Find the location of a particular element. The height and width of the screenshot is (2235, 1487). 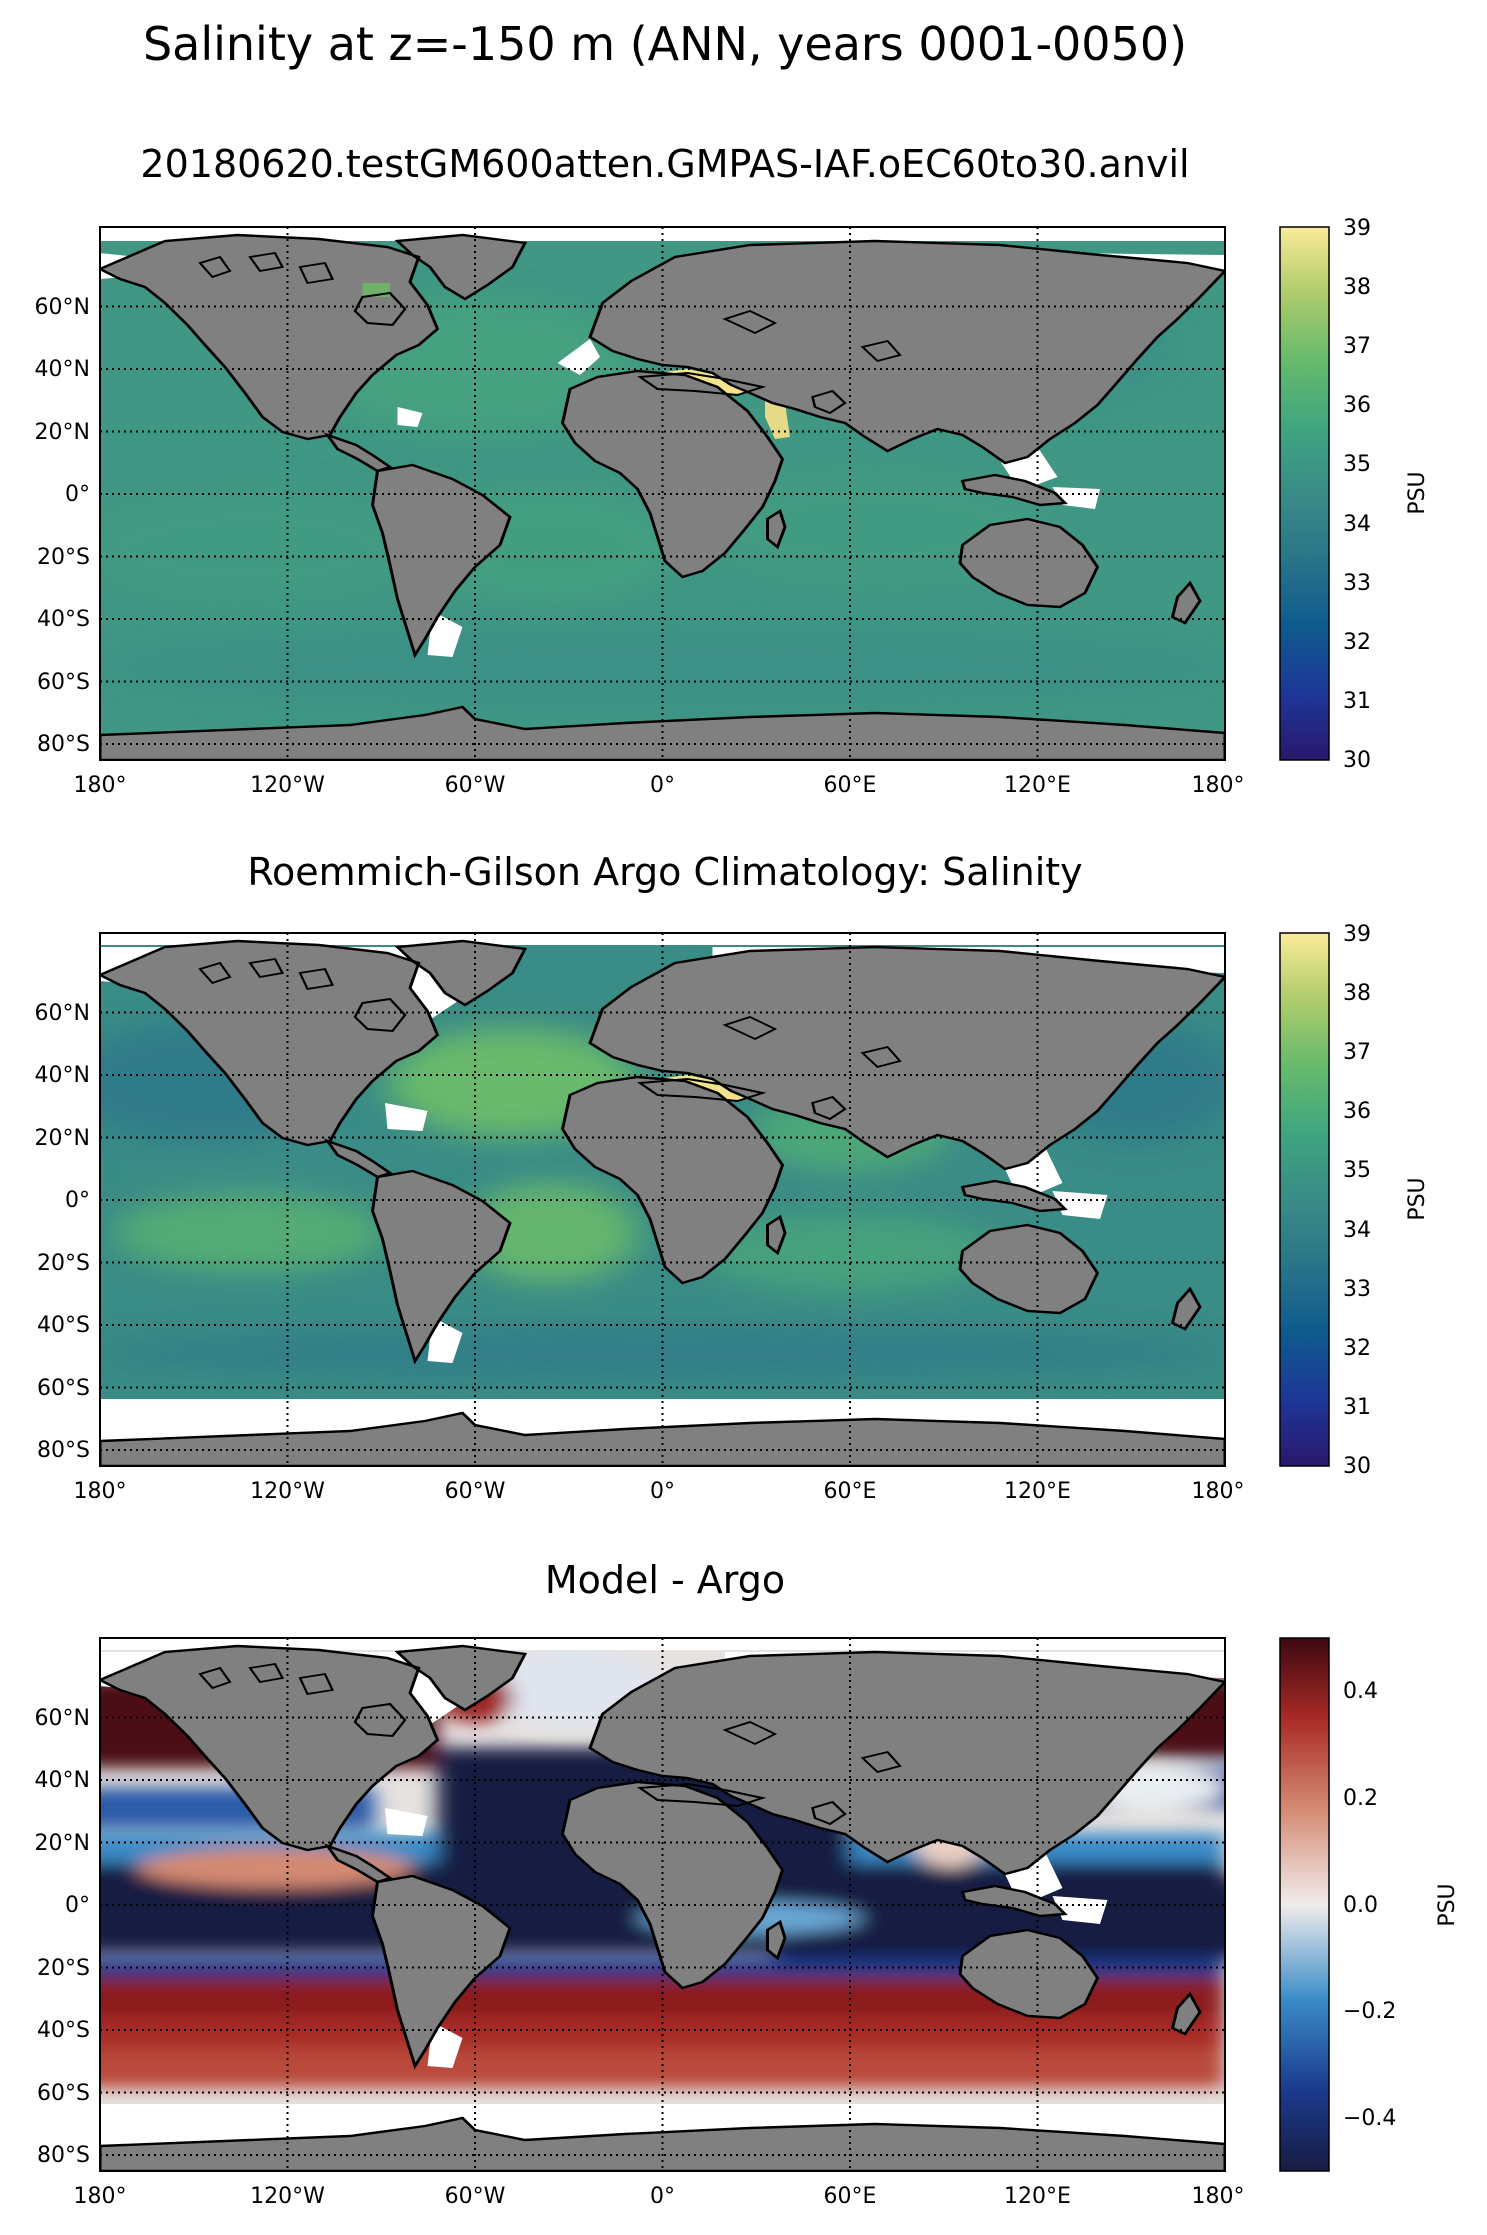

panel-1-lat-ticks: 60°N 40°N 20°N 0° 20°S 40°S 60°S 80°S is located at coordinates (62, 526).